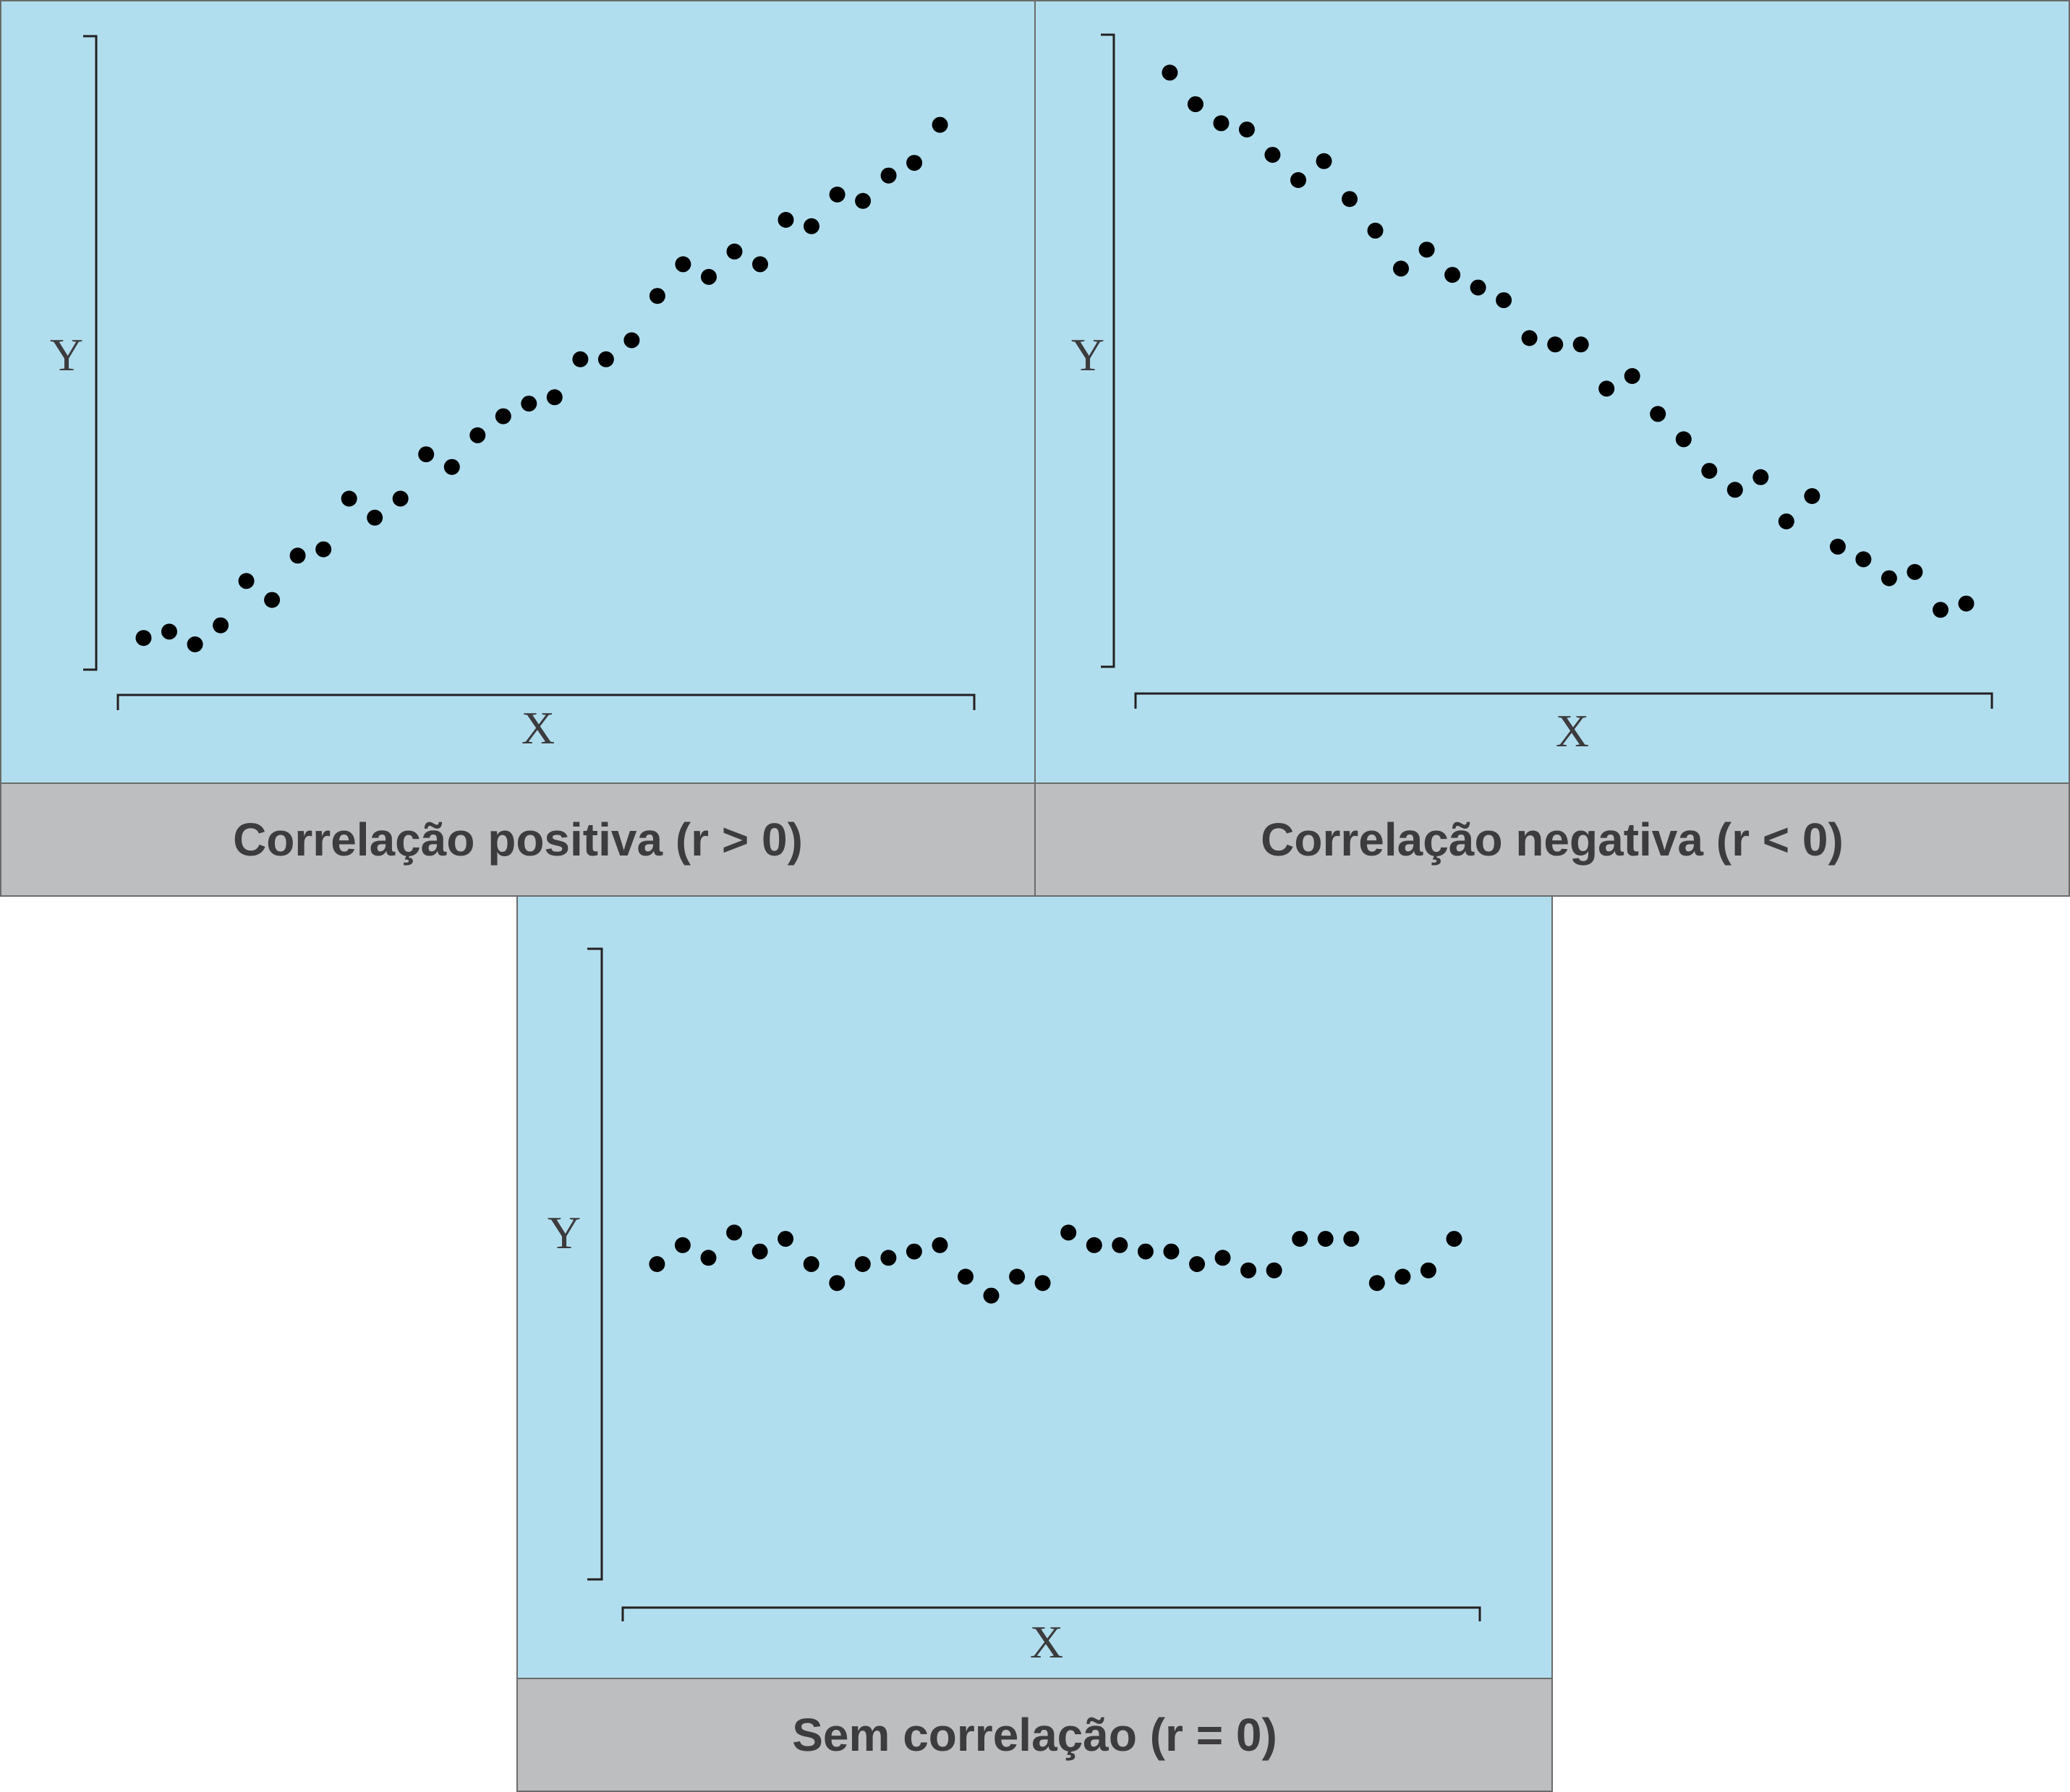  I want to click on chart-caption-negative: Correlação negativa (r < 0), so click(1552, 839).